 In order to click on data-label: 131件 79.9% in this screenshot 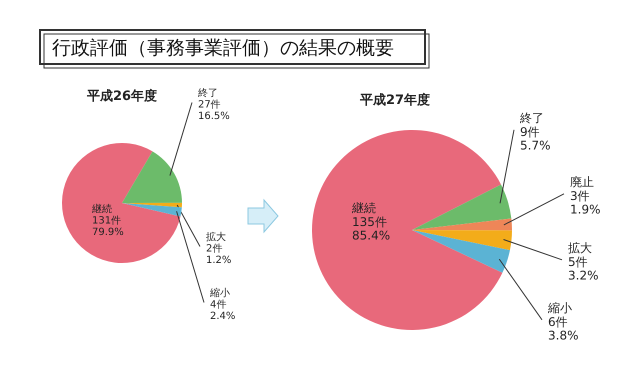, I will do `click(108, 227)`.